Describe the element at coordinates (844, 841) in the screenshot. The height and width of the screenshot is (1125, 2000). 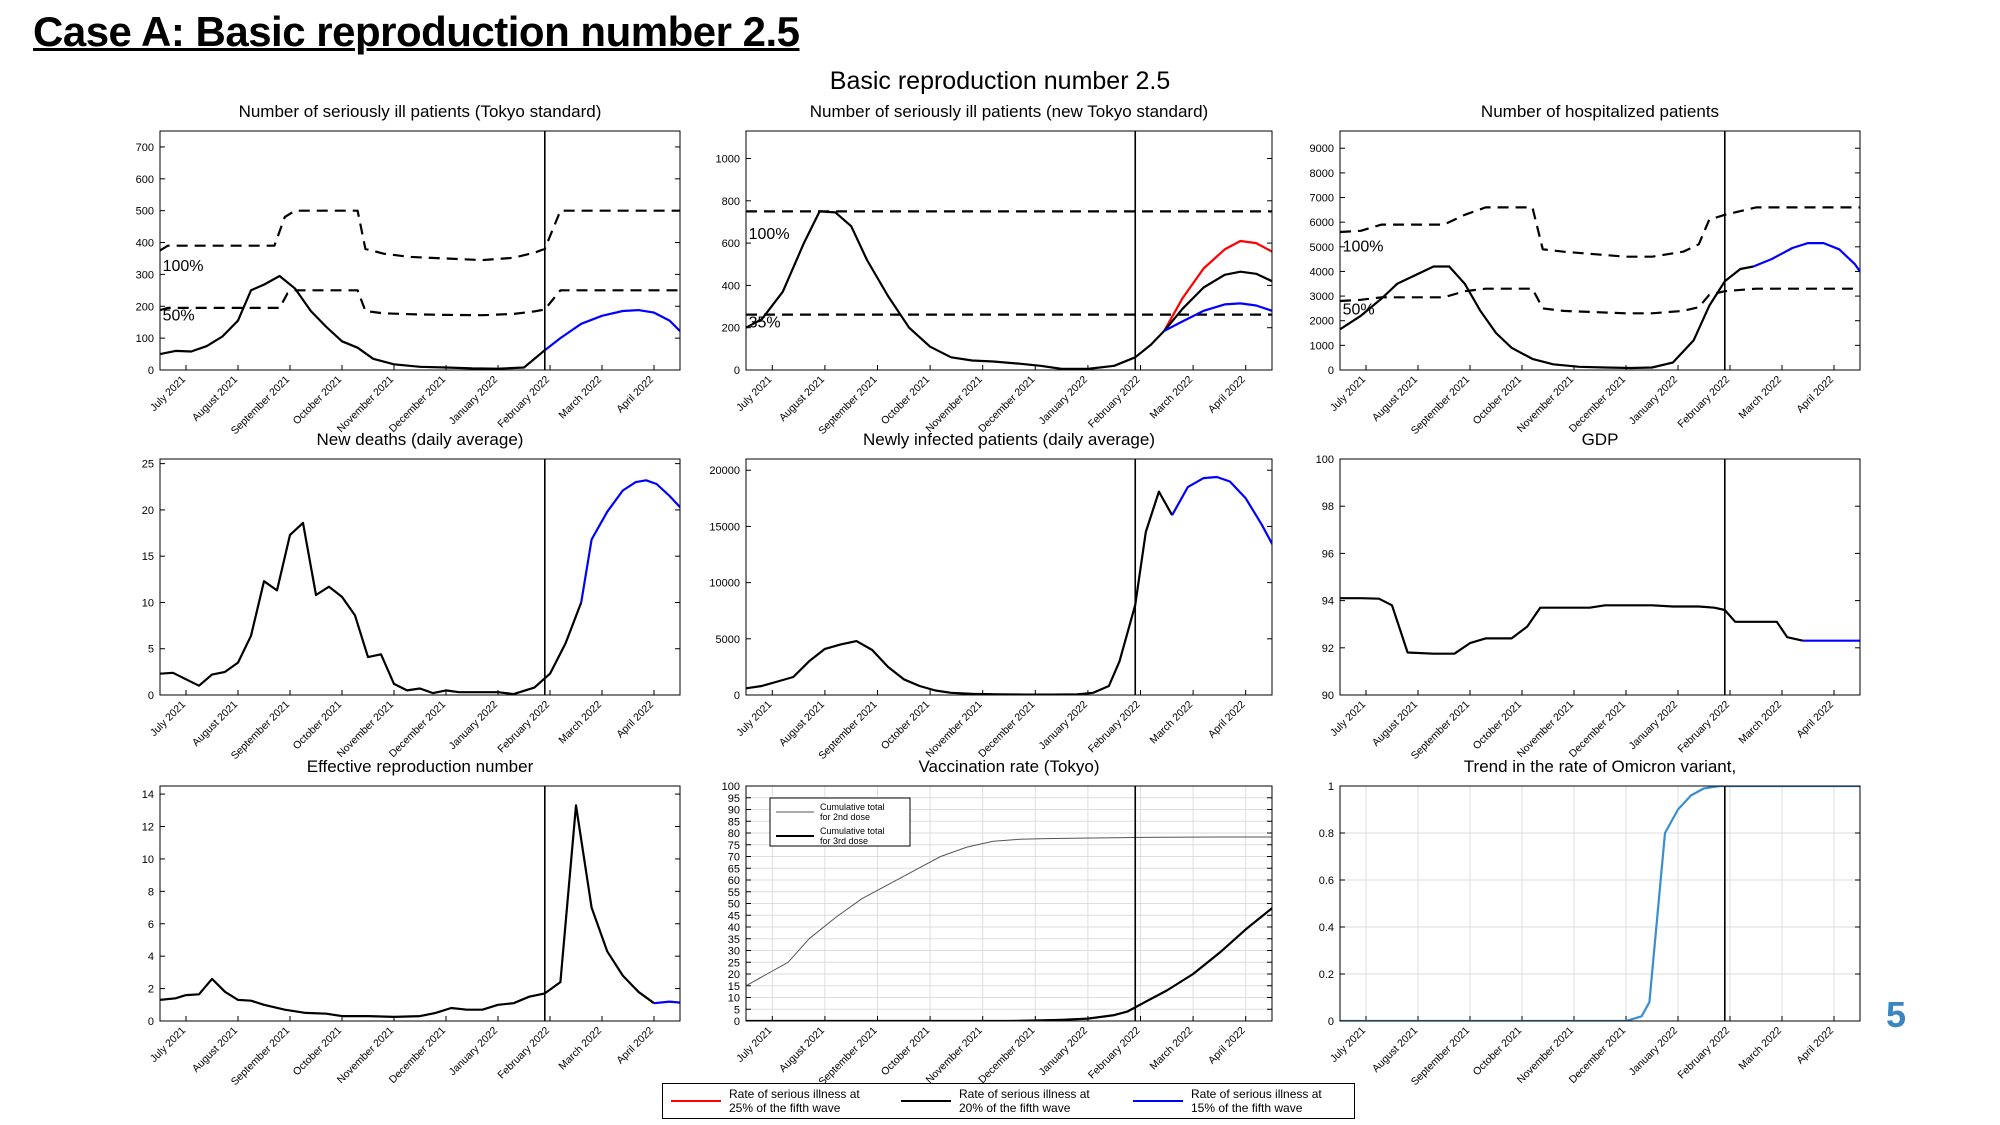
I see `inner-legend-label: for 3rd dose` at that location.